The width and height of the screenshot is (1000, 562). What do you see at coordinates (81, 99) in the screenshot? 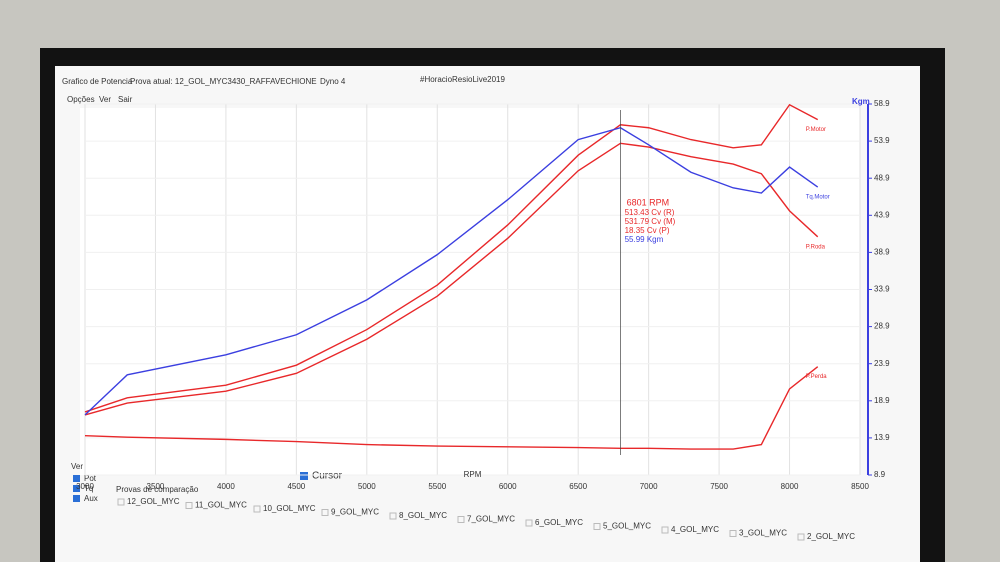
I see `menu-item: Opções` at bounding box center [81, 99].